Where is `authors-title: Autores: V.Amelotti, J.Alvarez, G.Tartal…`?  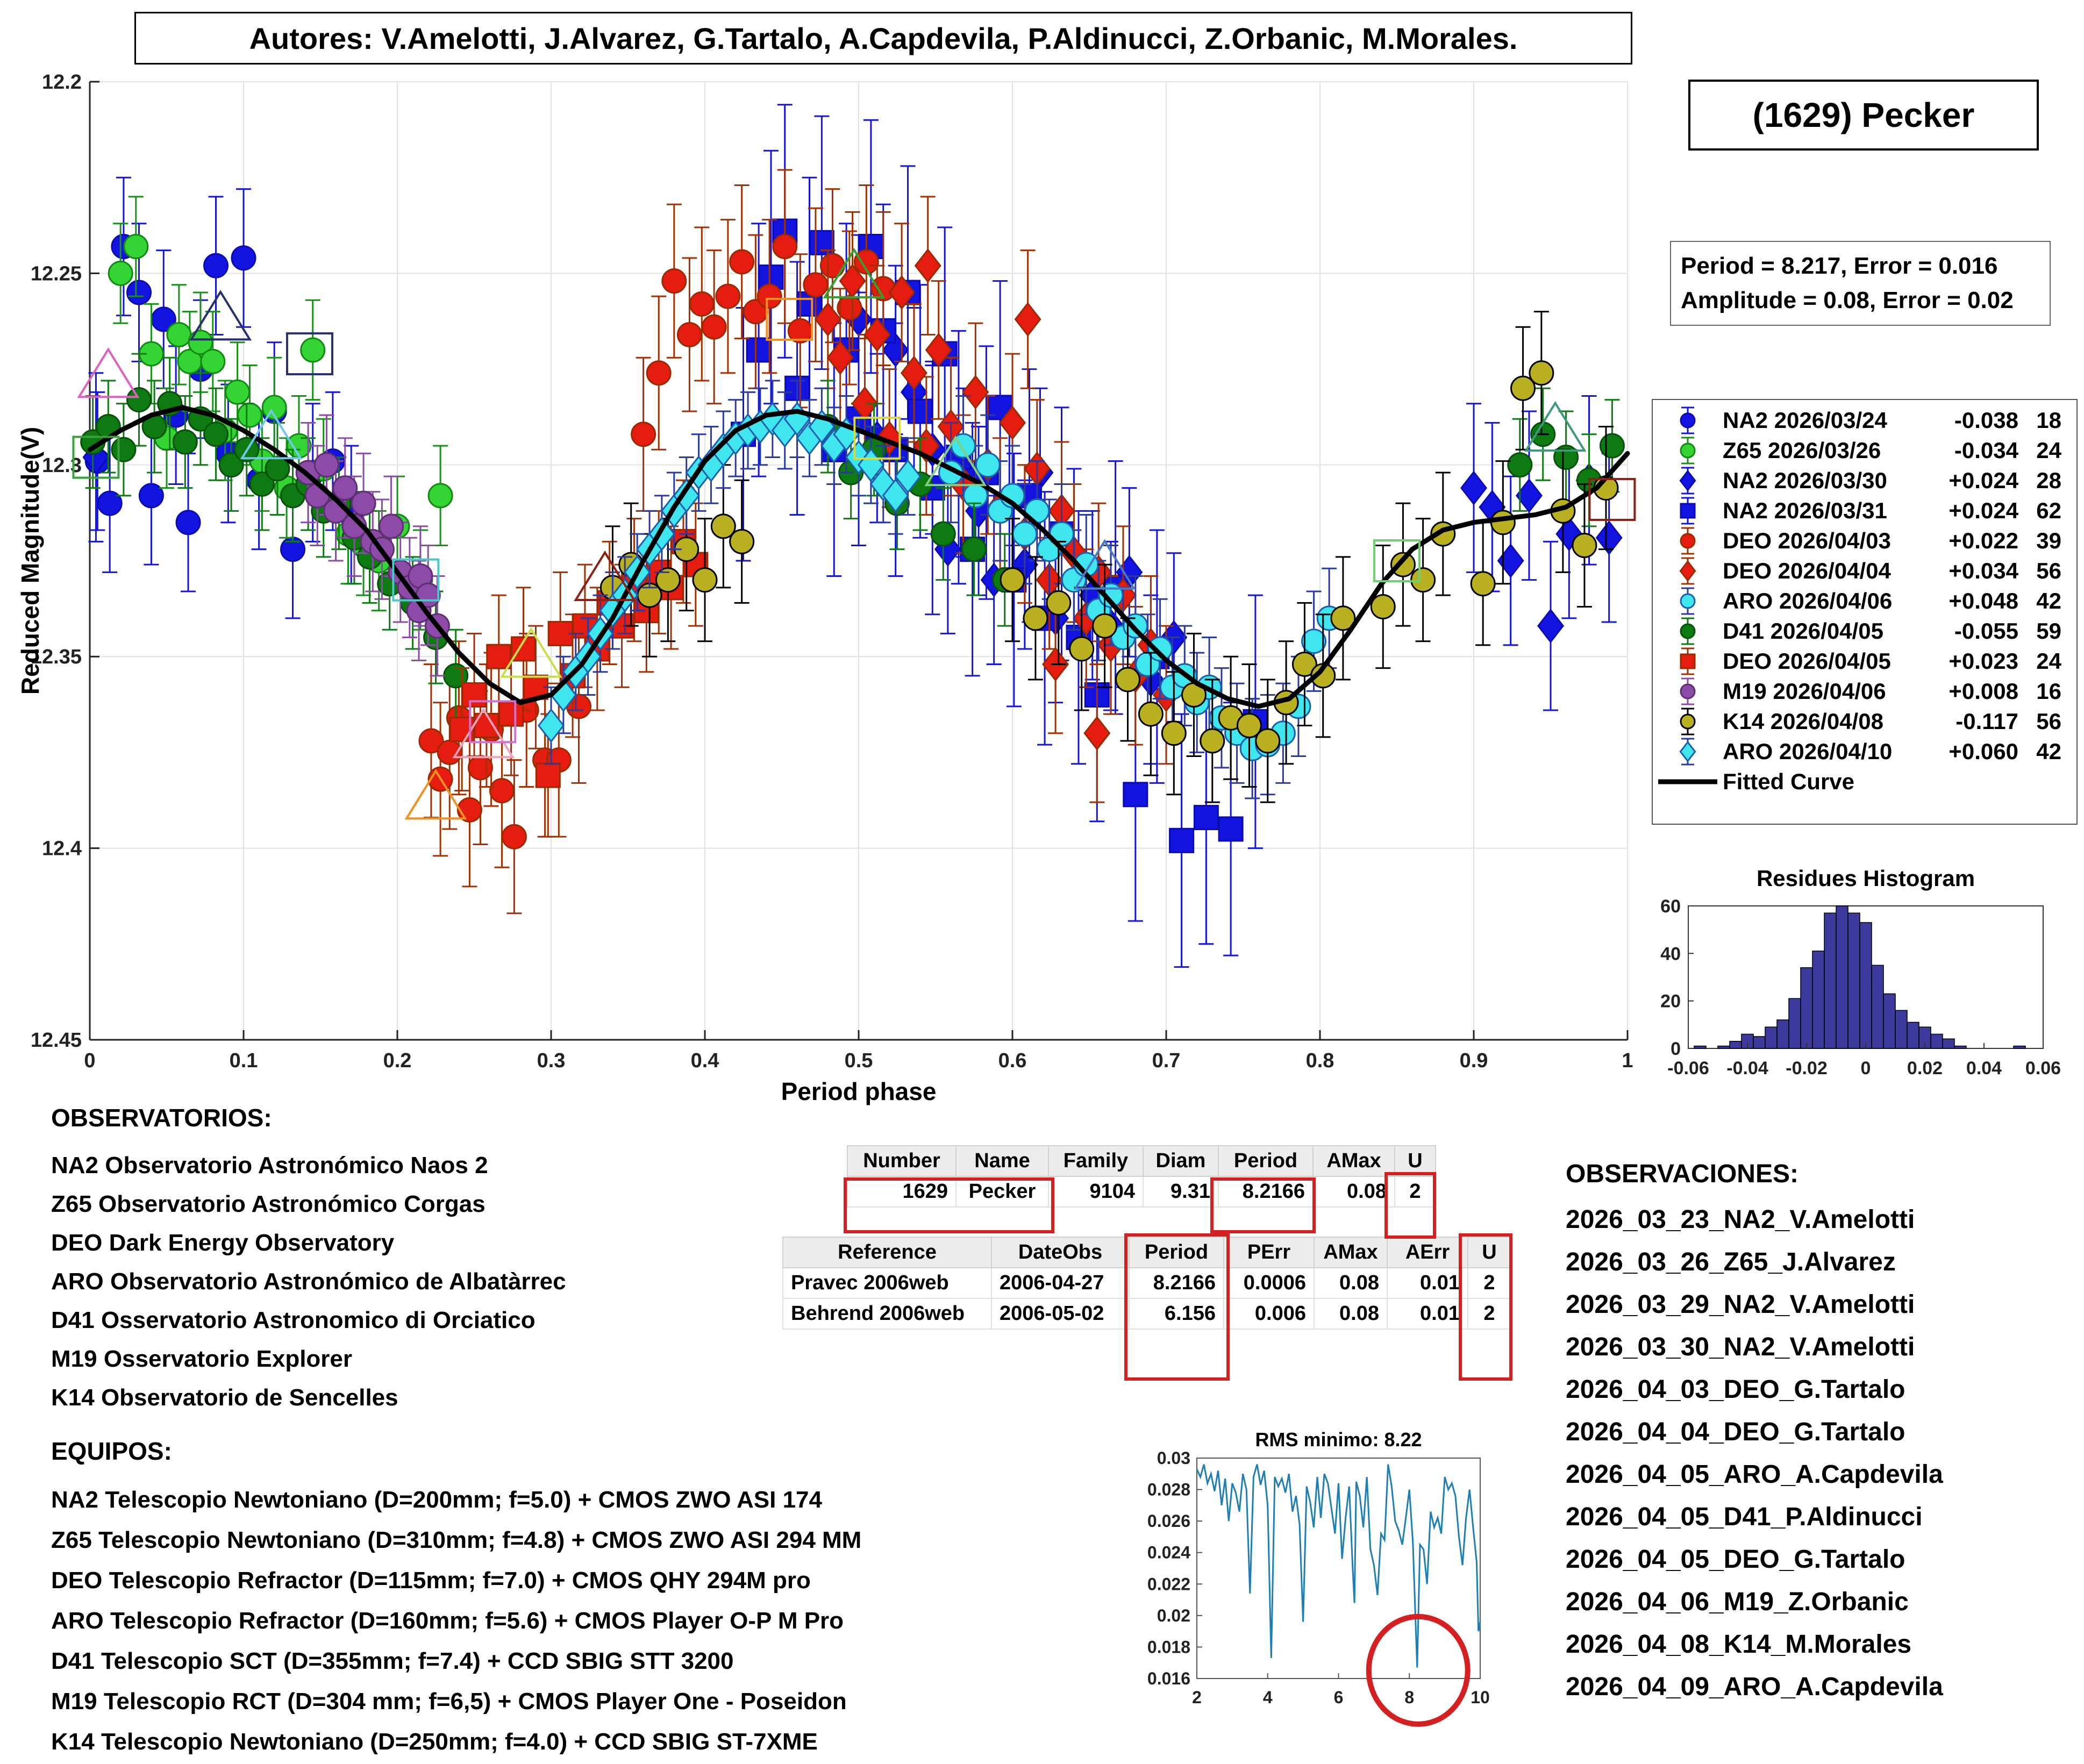 authors-title: Autores: V.Amelotti, J.Alvarez, G.Tartal… is located at coordinates (883, 39).